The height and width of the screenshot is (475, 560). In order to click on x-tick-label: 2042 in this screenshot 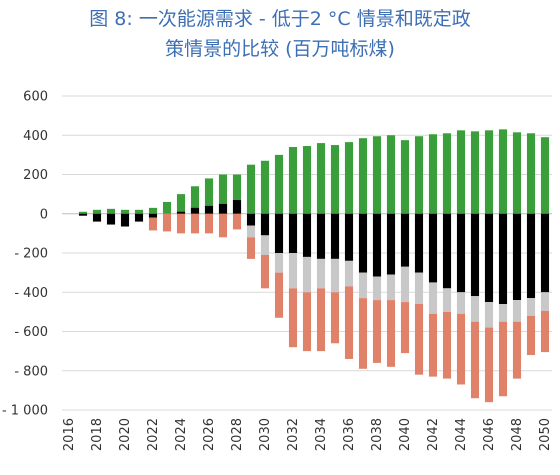, I will do `click(433, 434)`.